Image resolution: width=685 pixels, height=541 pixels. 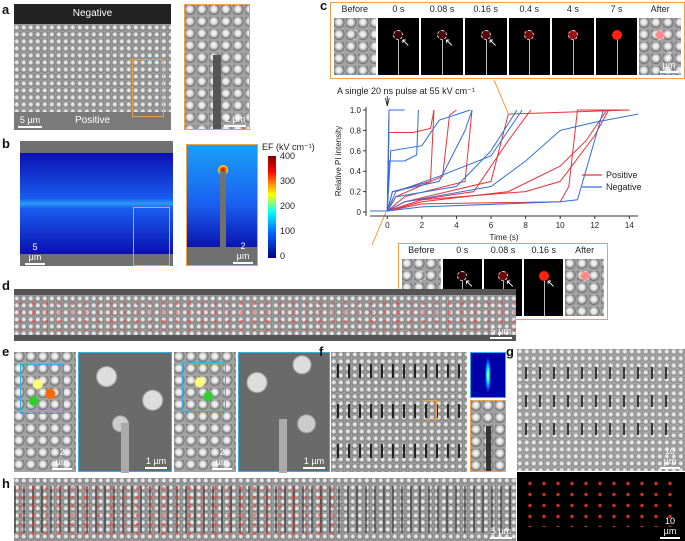 I want to click on panel-h-image: 5 µm, so click(x=265, y=509).